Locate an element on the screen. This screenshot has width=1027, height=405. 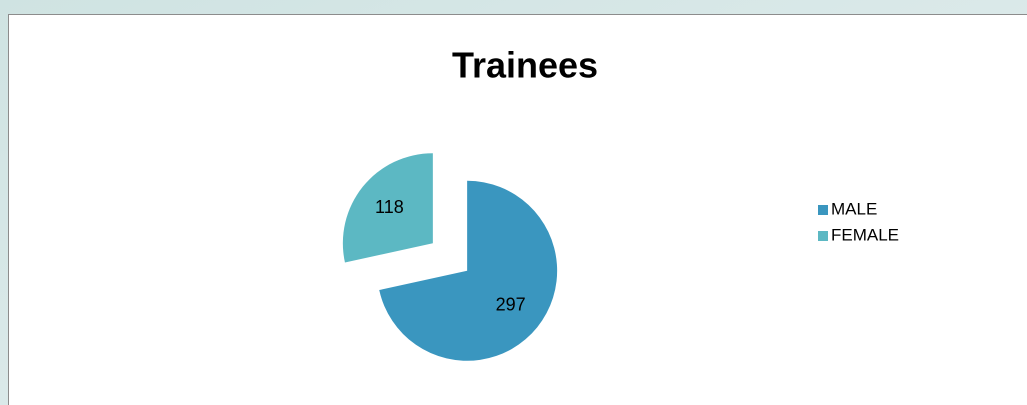
data-label: 297 is located at coordinates (511, 305).